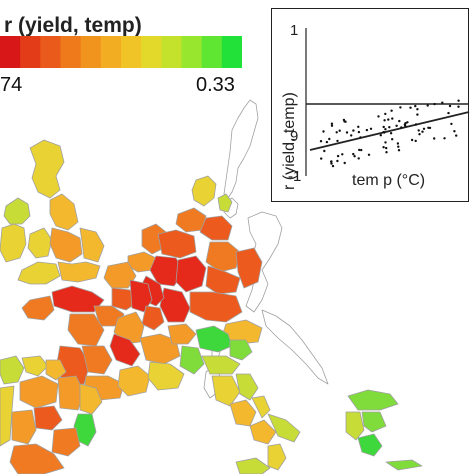 This screenshot has width=474, height=474. What do you see at coordinates (66, 245) in the screenshot?
I see `region-midlands` at bounding box center [66, 245].